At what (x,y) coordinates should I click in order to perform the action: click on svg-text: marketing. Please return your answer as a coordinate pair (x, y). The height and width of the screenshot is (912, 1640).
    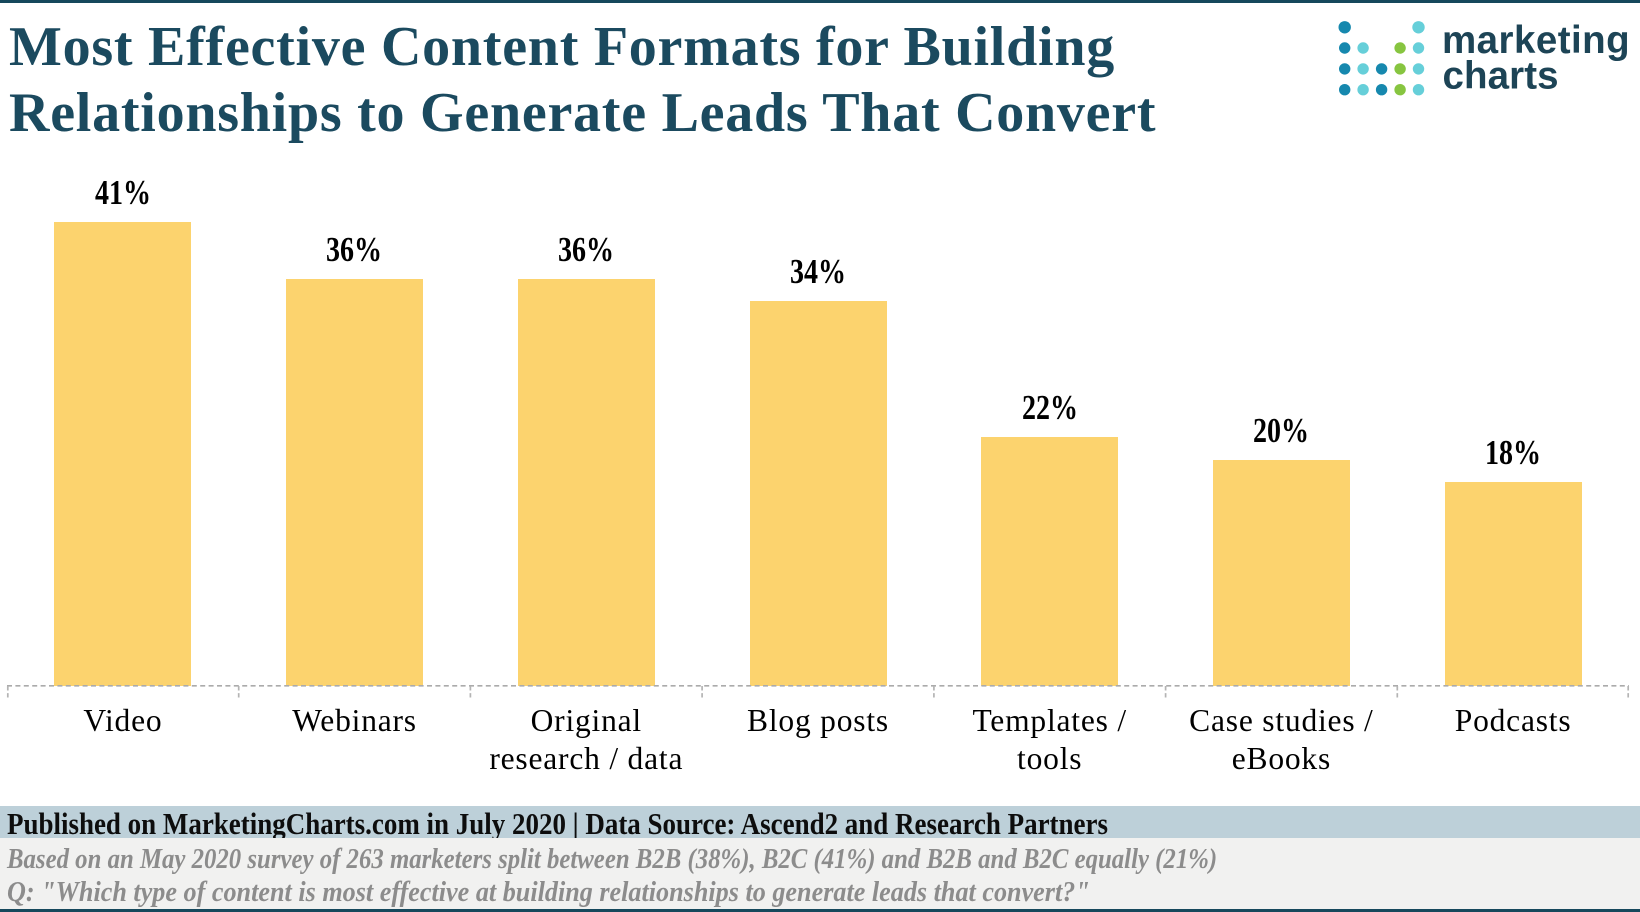
    Looking at the image, I should click on (1536, 40).